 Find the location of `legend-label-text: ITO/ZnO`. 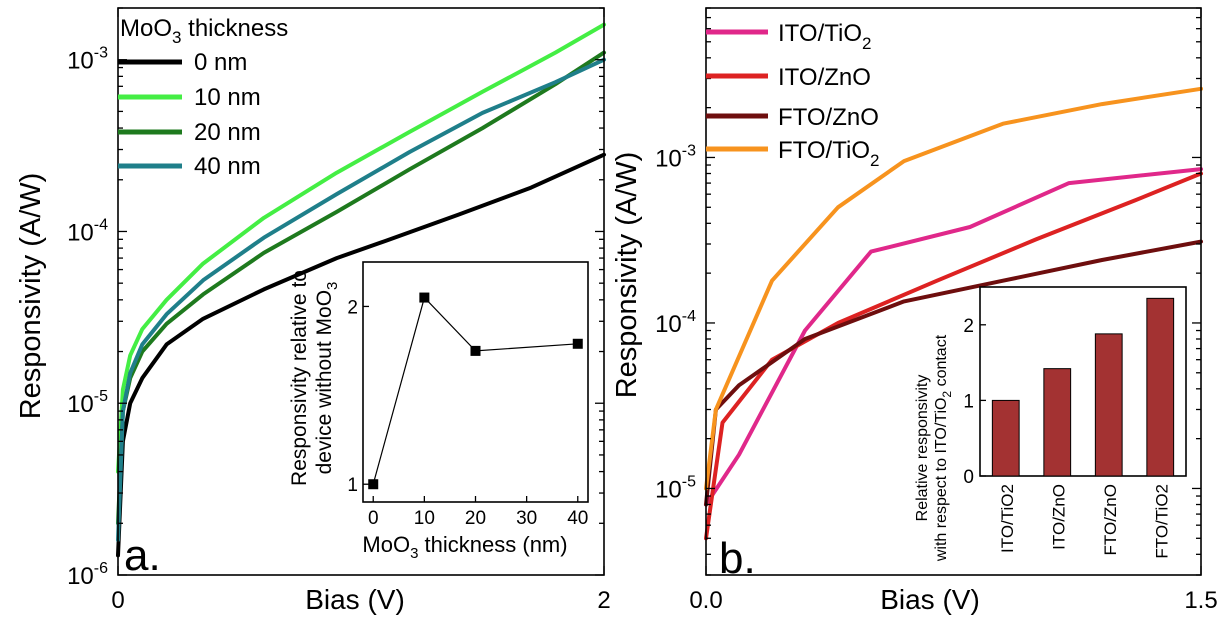

legend-label-text: ITO/ZnO is located at coordinates (824, 77).